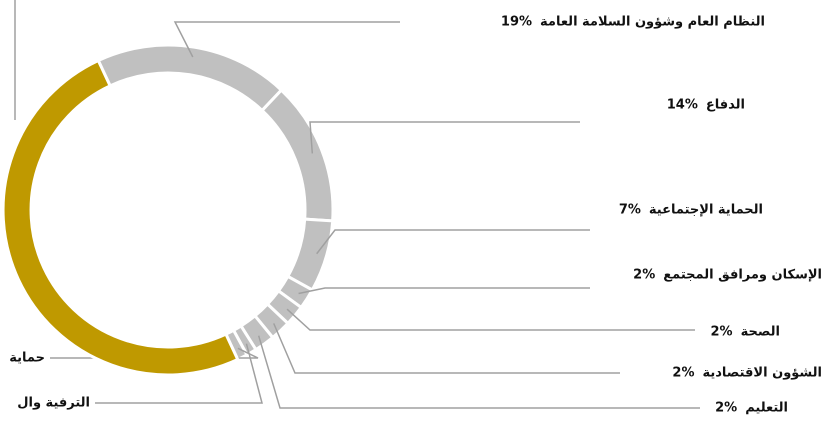 The image size is (831, 429). I want to click on value-label: 7%, so click(630, 210).